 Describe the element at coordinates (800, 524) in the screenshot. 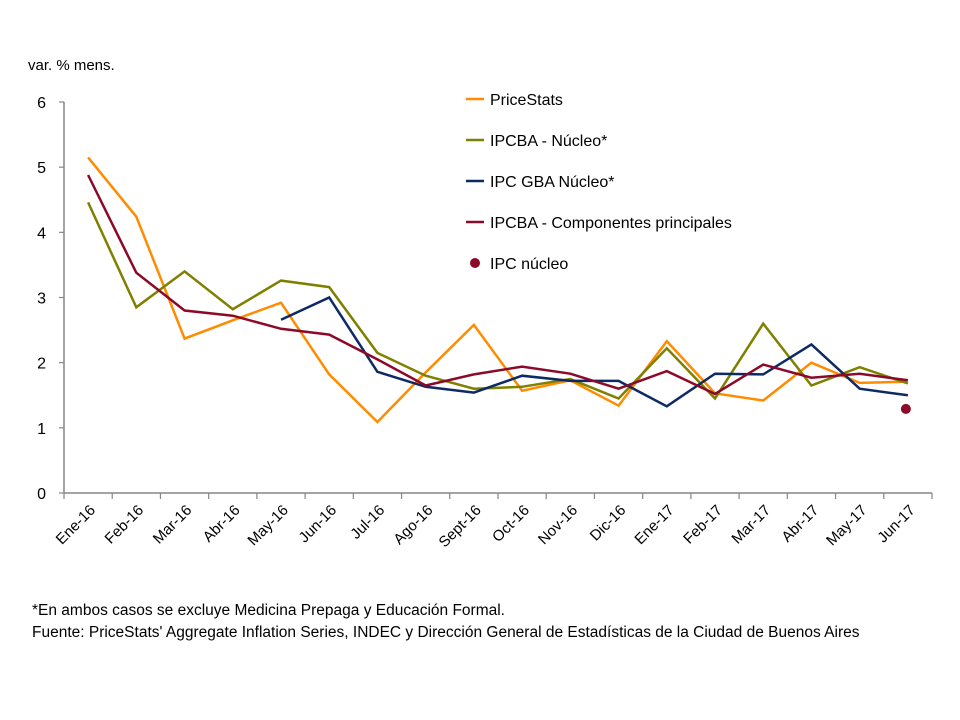

I see `x-tick-label: Abr-17` at that location.